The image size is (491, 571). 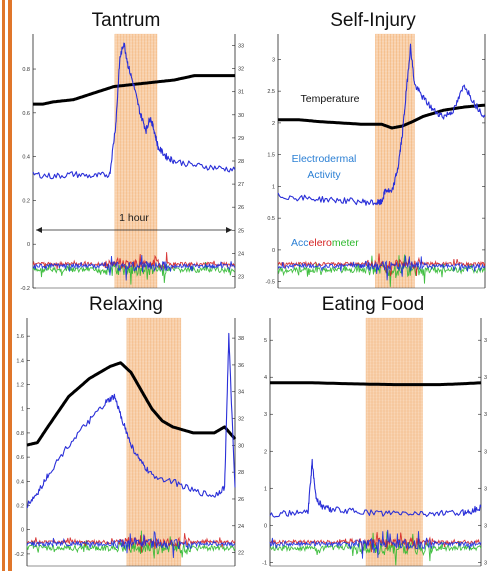 What do you see at coordinates (39, 230) in the screenshot?
I see `arrow-head-left` at bounding box center [39, 230].